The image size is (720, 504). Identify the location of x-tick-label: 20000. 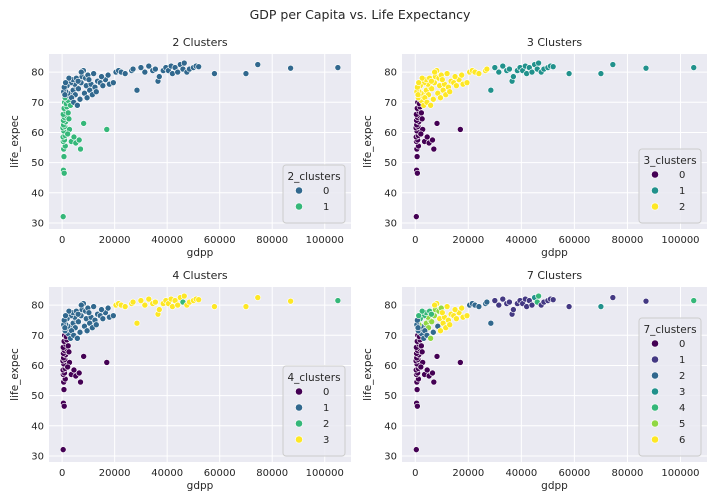
(468, 240).